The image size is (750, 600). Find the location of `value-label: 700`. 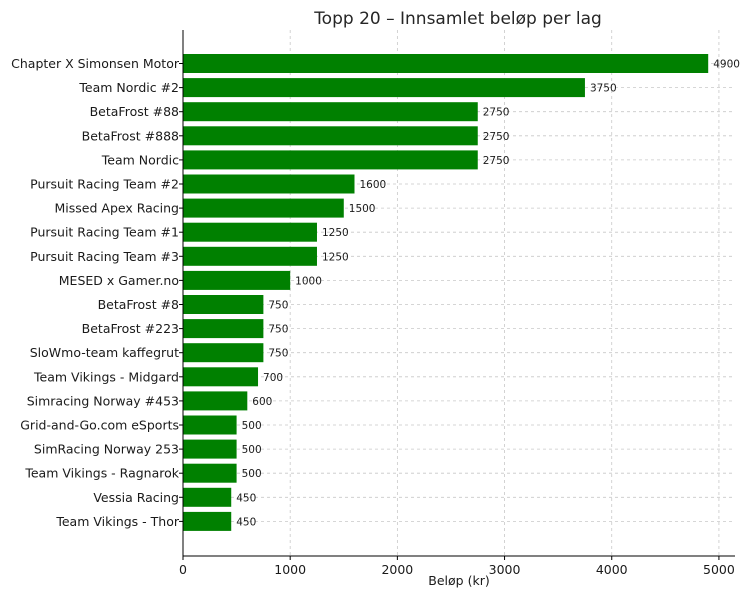

value-label: 700 is located at coordinates (273, 378).